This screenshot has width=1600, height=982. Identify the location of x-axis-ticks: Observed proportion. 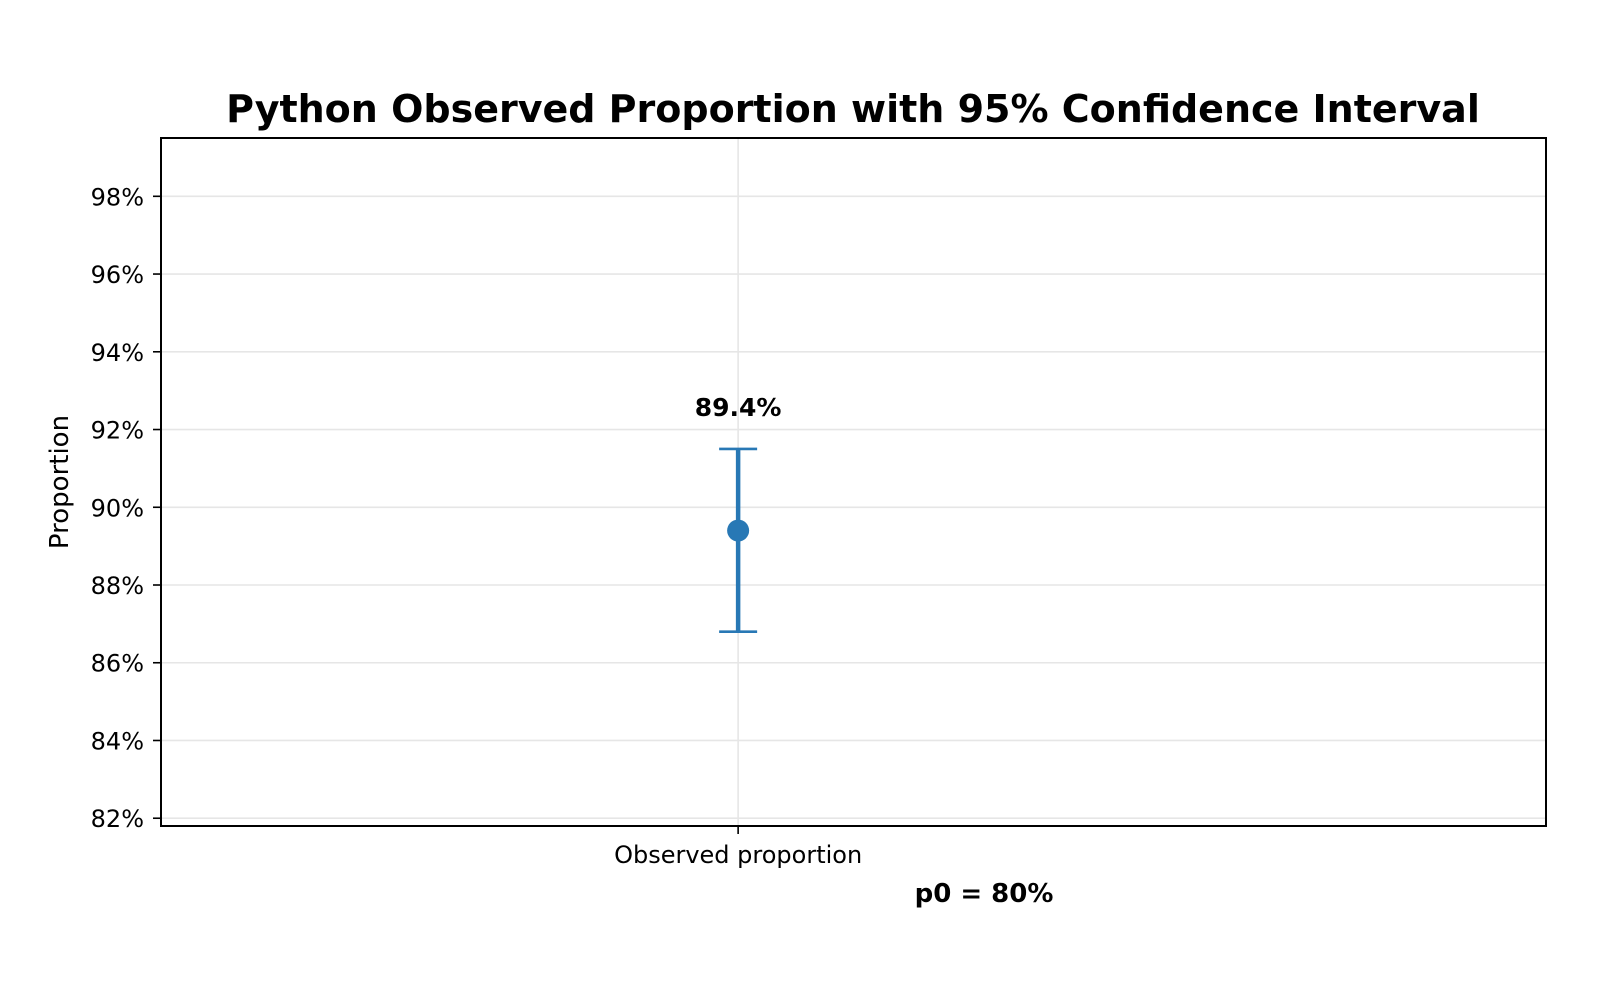
(738, 847).